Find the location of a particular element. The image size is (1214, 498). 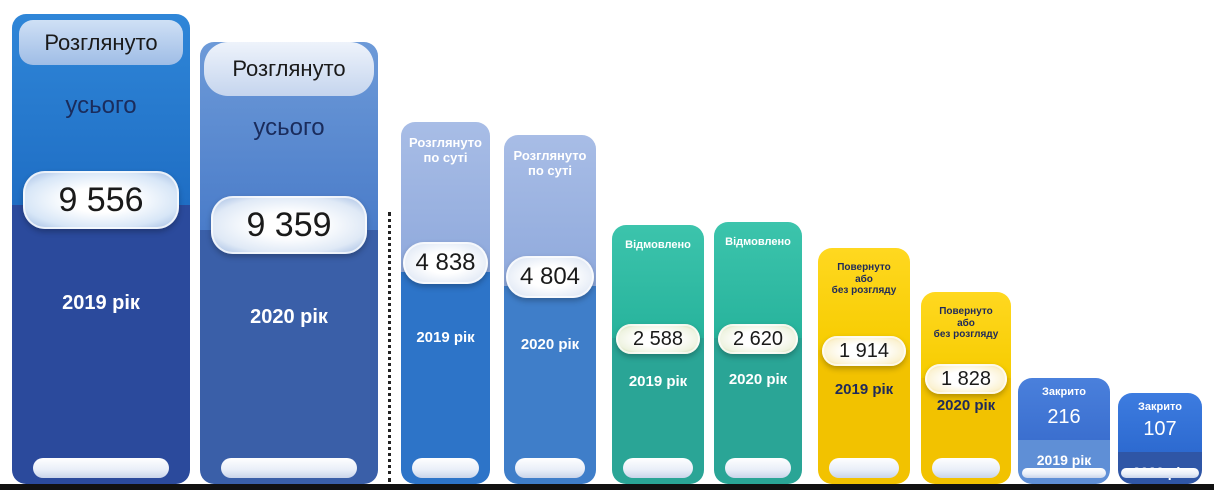

bar-value-label: 9 556 is located at coordinates (101, 200).